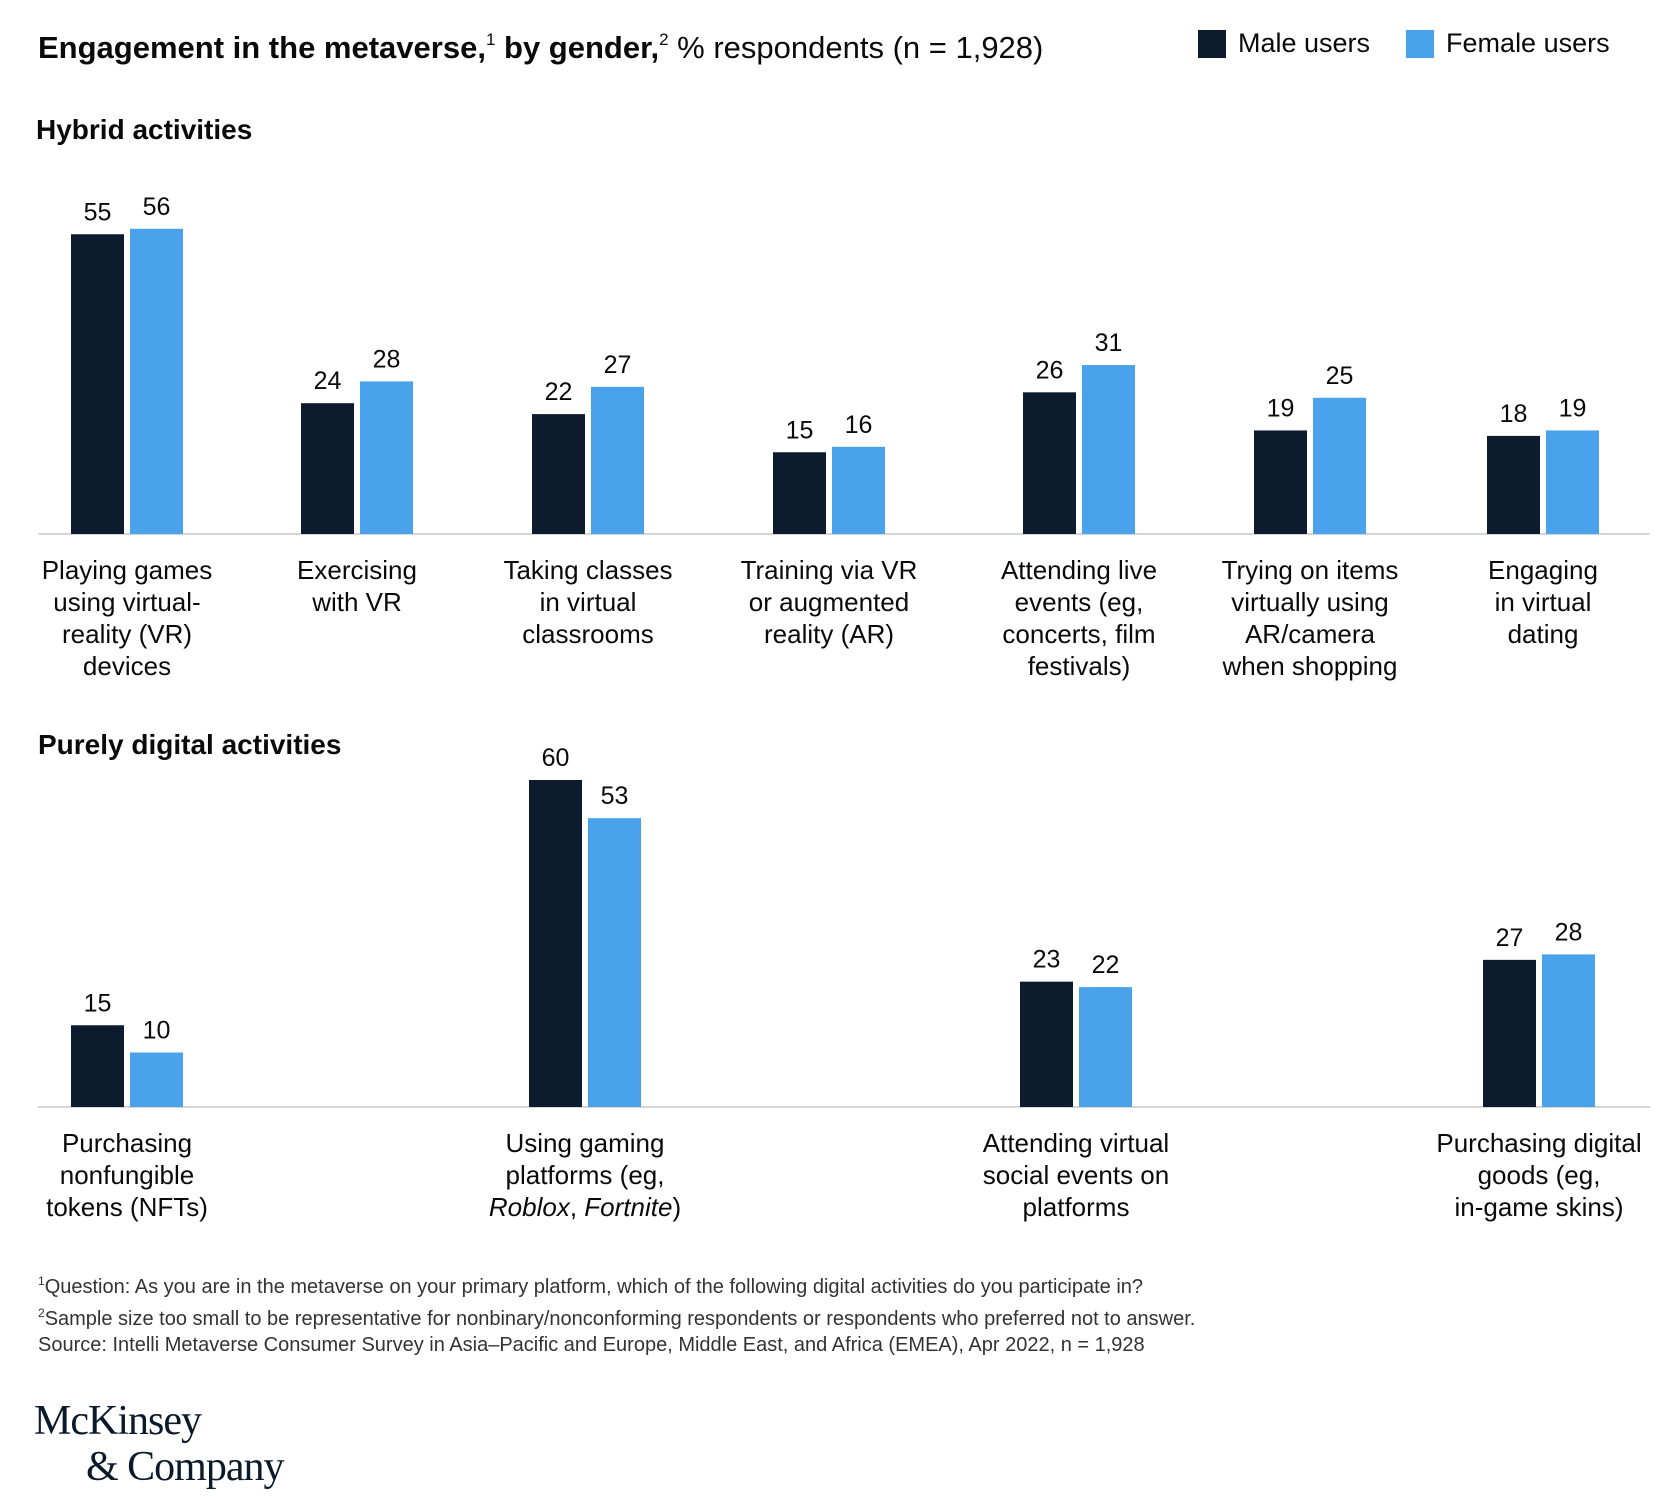 The width and height of the screenshot is (1662, 1496). Describe the element at coordinates (1304, 43) in the screenshot. I see `legend-label-male: Male users` at that location.